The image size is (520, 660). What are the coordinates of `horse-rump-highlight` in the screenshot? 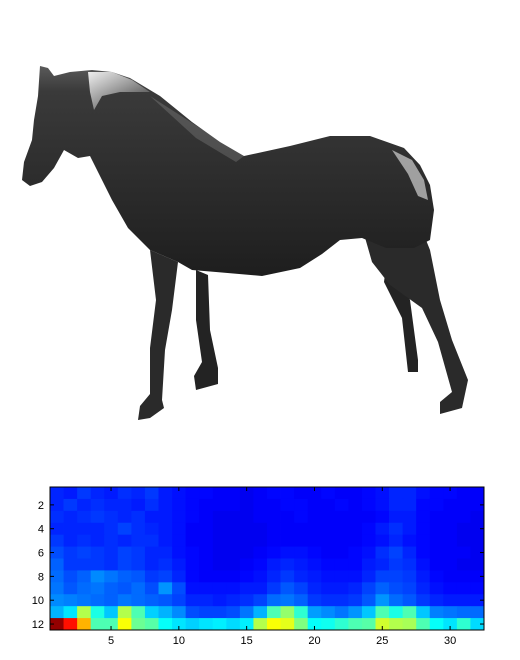 It's located at (410, 175).